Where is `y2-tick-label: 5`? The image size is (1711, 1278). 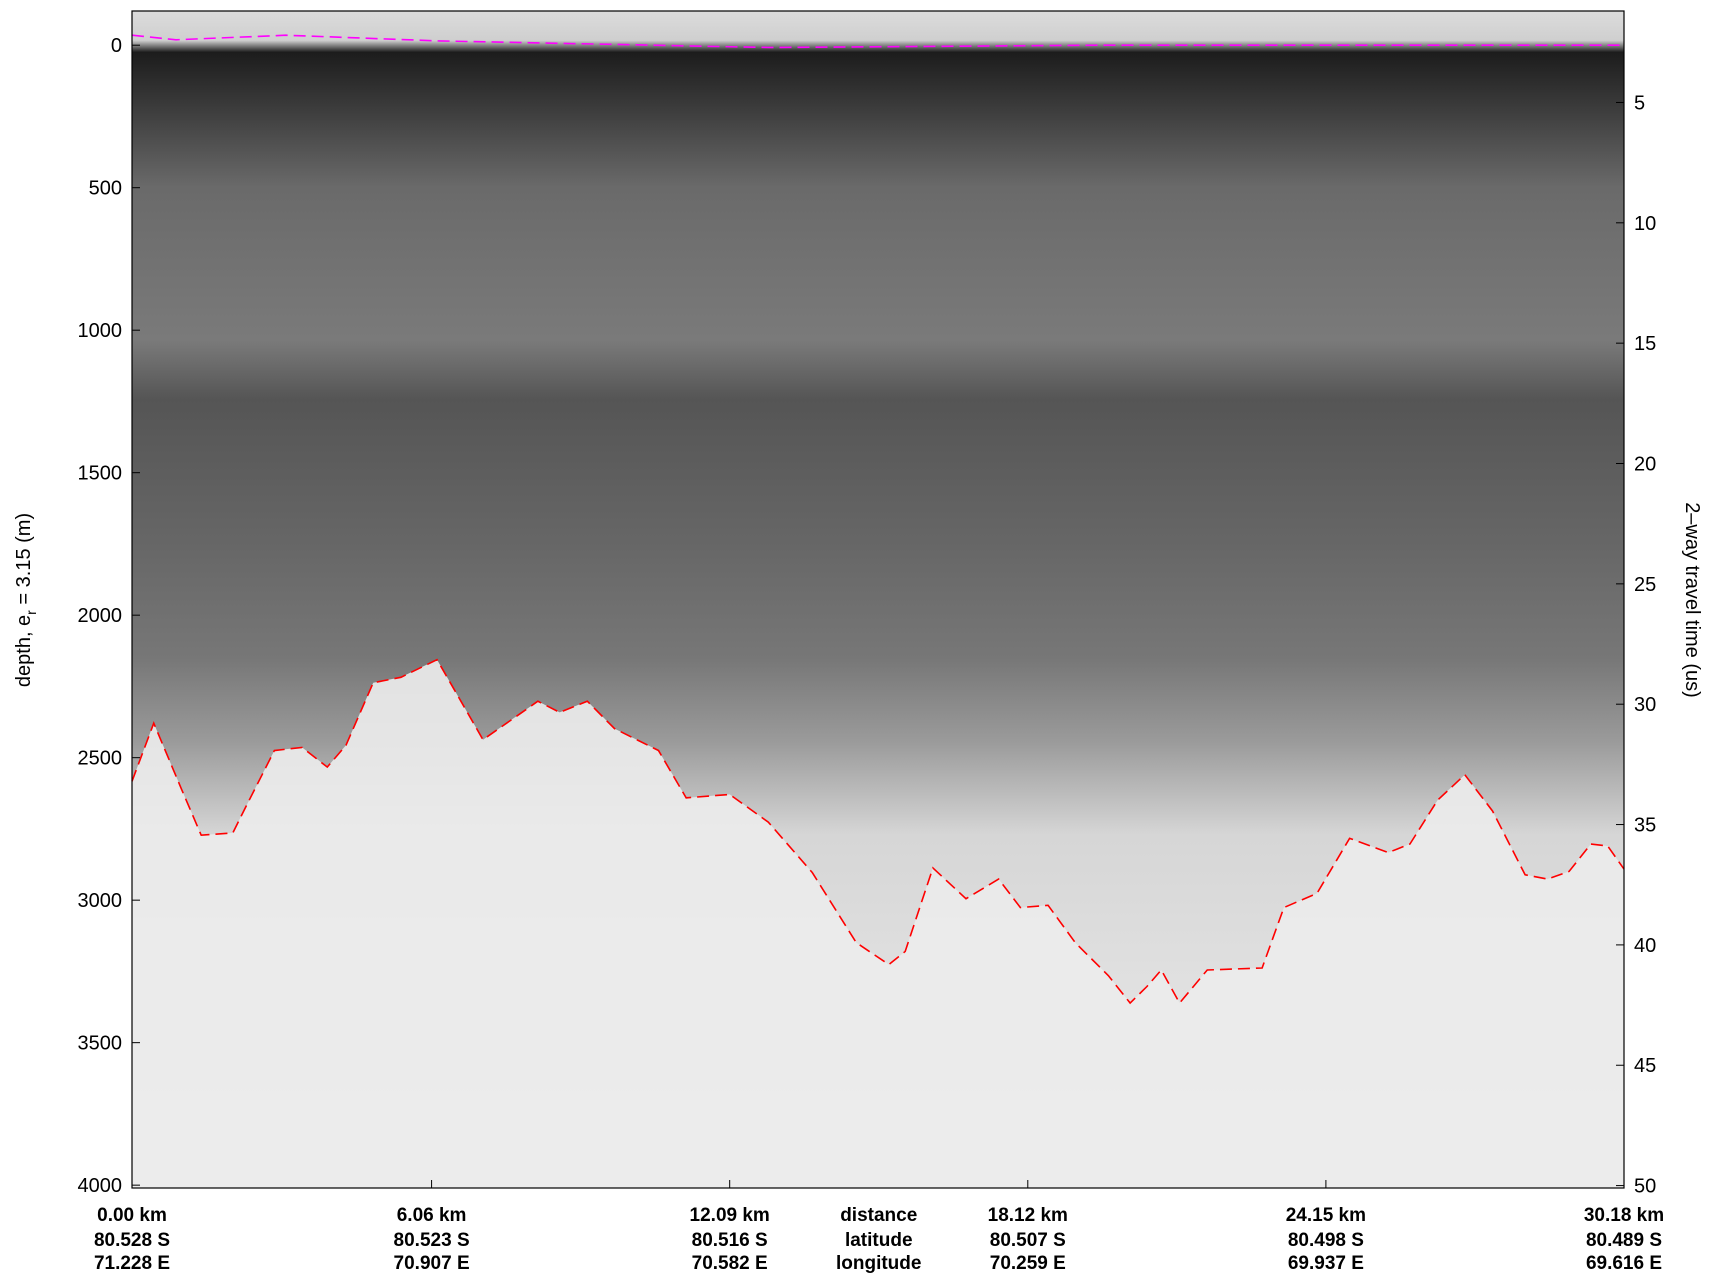
y2-tick-label: 5 is located at coordinates (1639, 103).